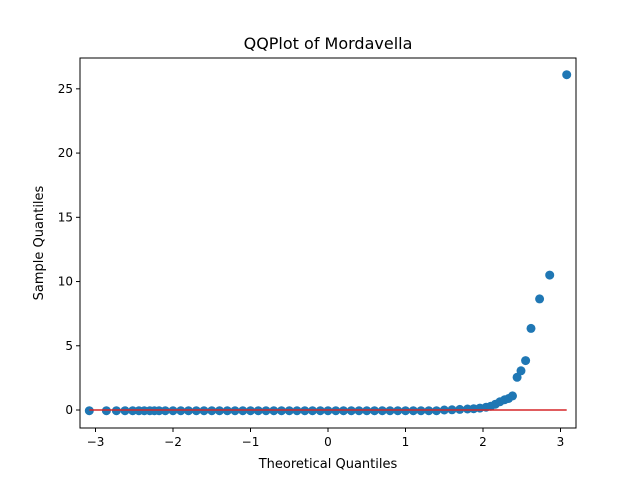  I want to click on x-tick-label: 0, so click(328, 442).